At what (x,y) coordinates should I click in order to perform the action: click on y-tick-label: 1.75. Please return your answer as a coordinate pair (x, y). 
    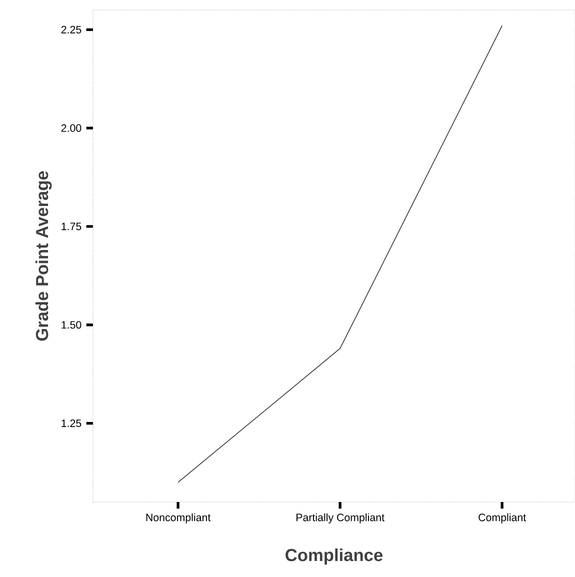
    Looking at the image, I should click on (72, 226).